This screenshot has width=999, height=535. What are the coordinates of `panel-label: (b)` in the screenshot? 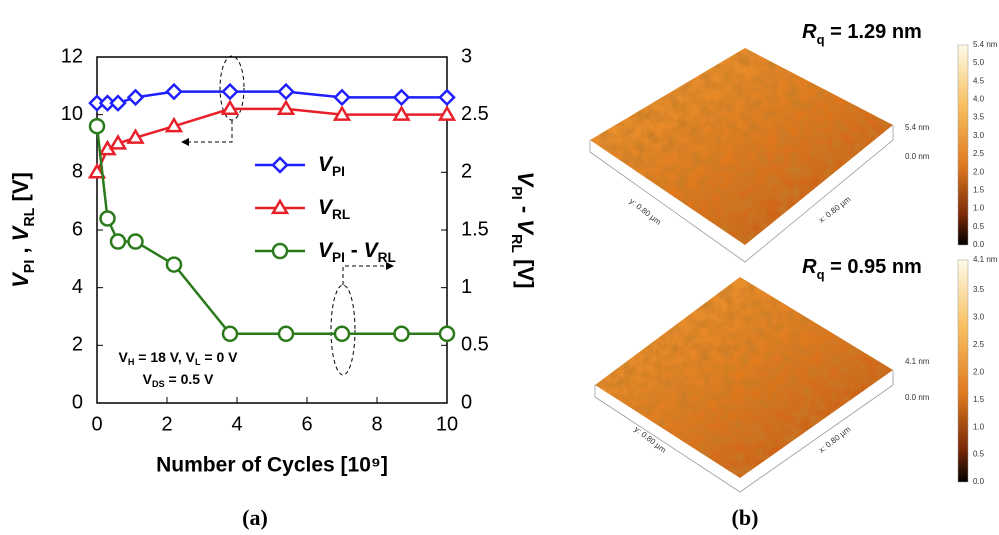 It's located at (745, 517).